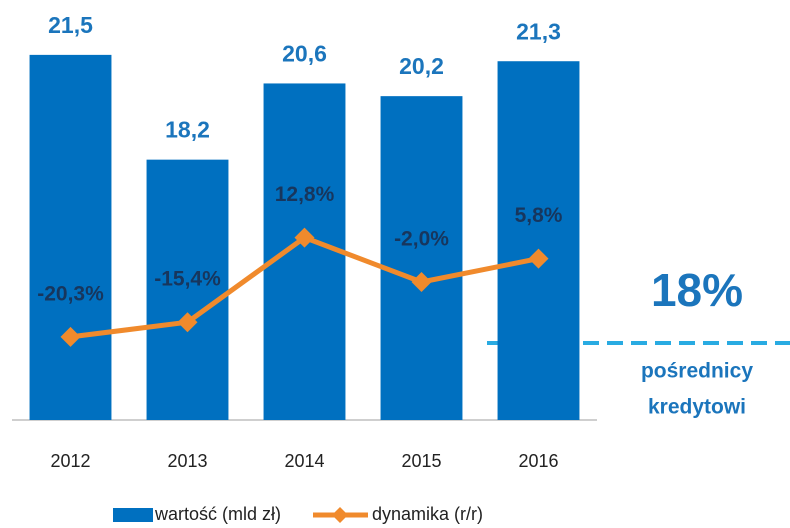  I want to click on bar-label: 20,6, so click(304, 54).